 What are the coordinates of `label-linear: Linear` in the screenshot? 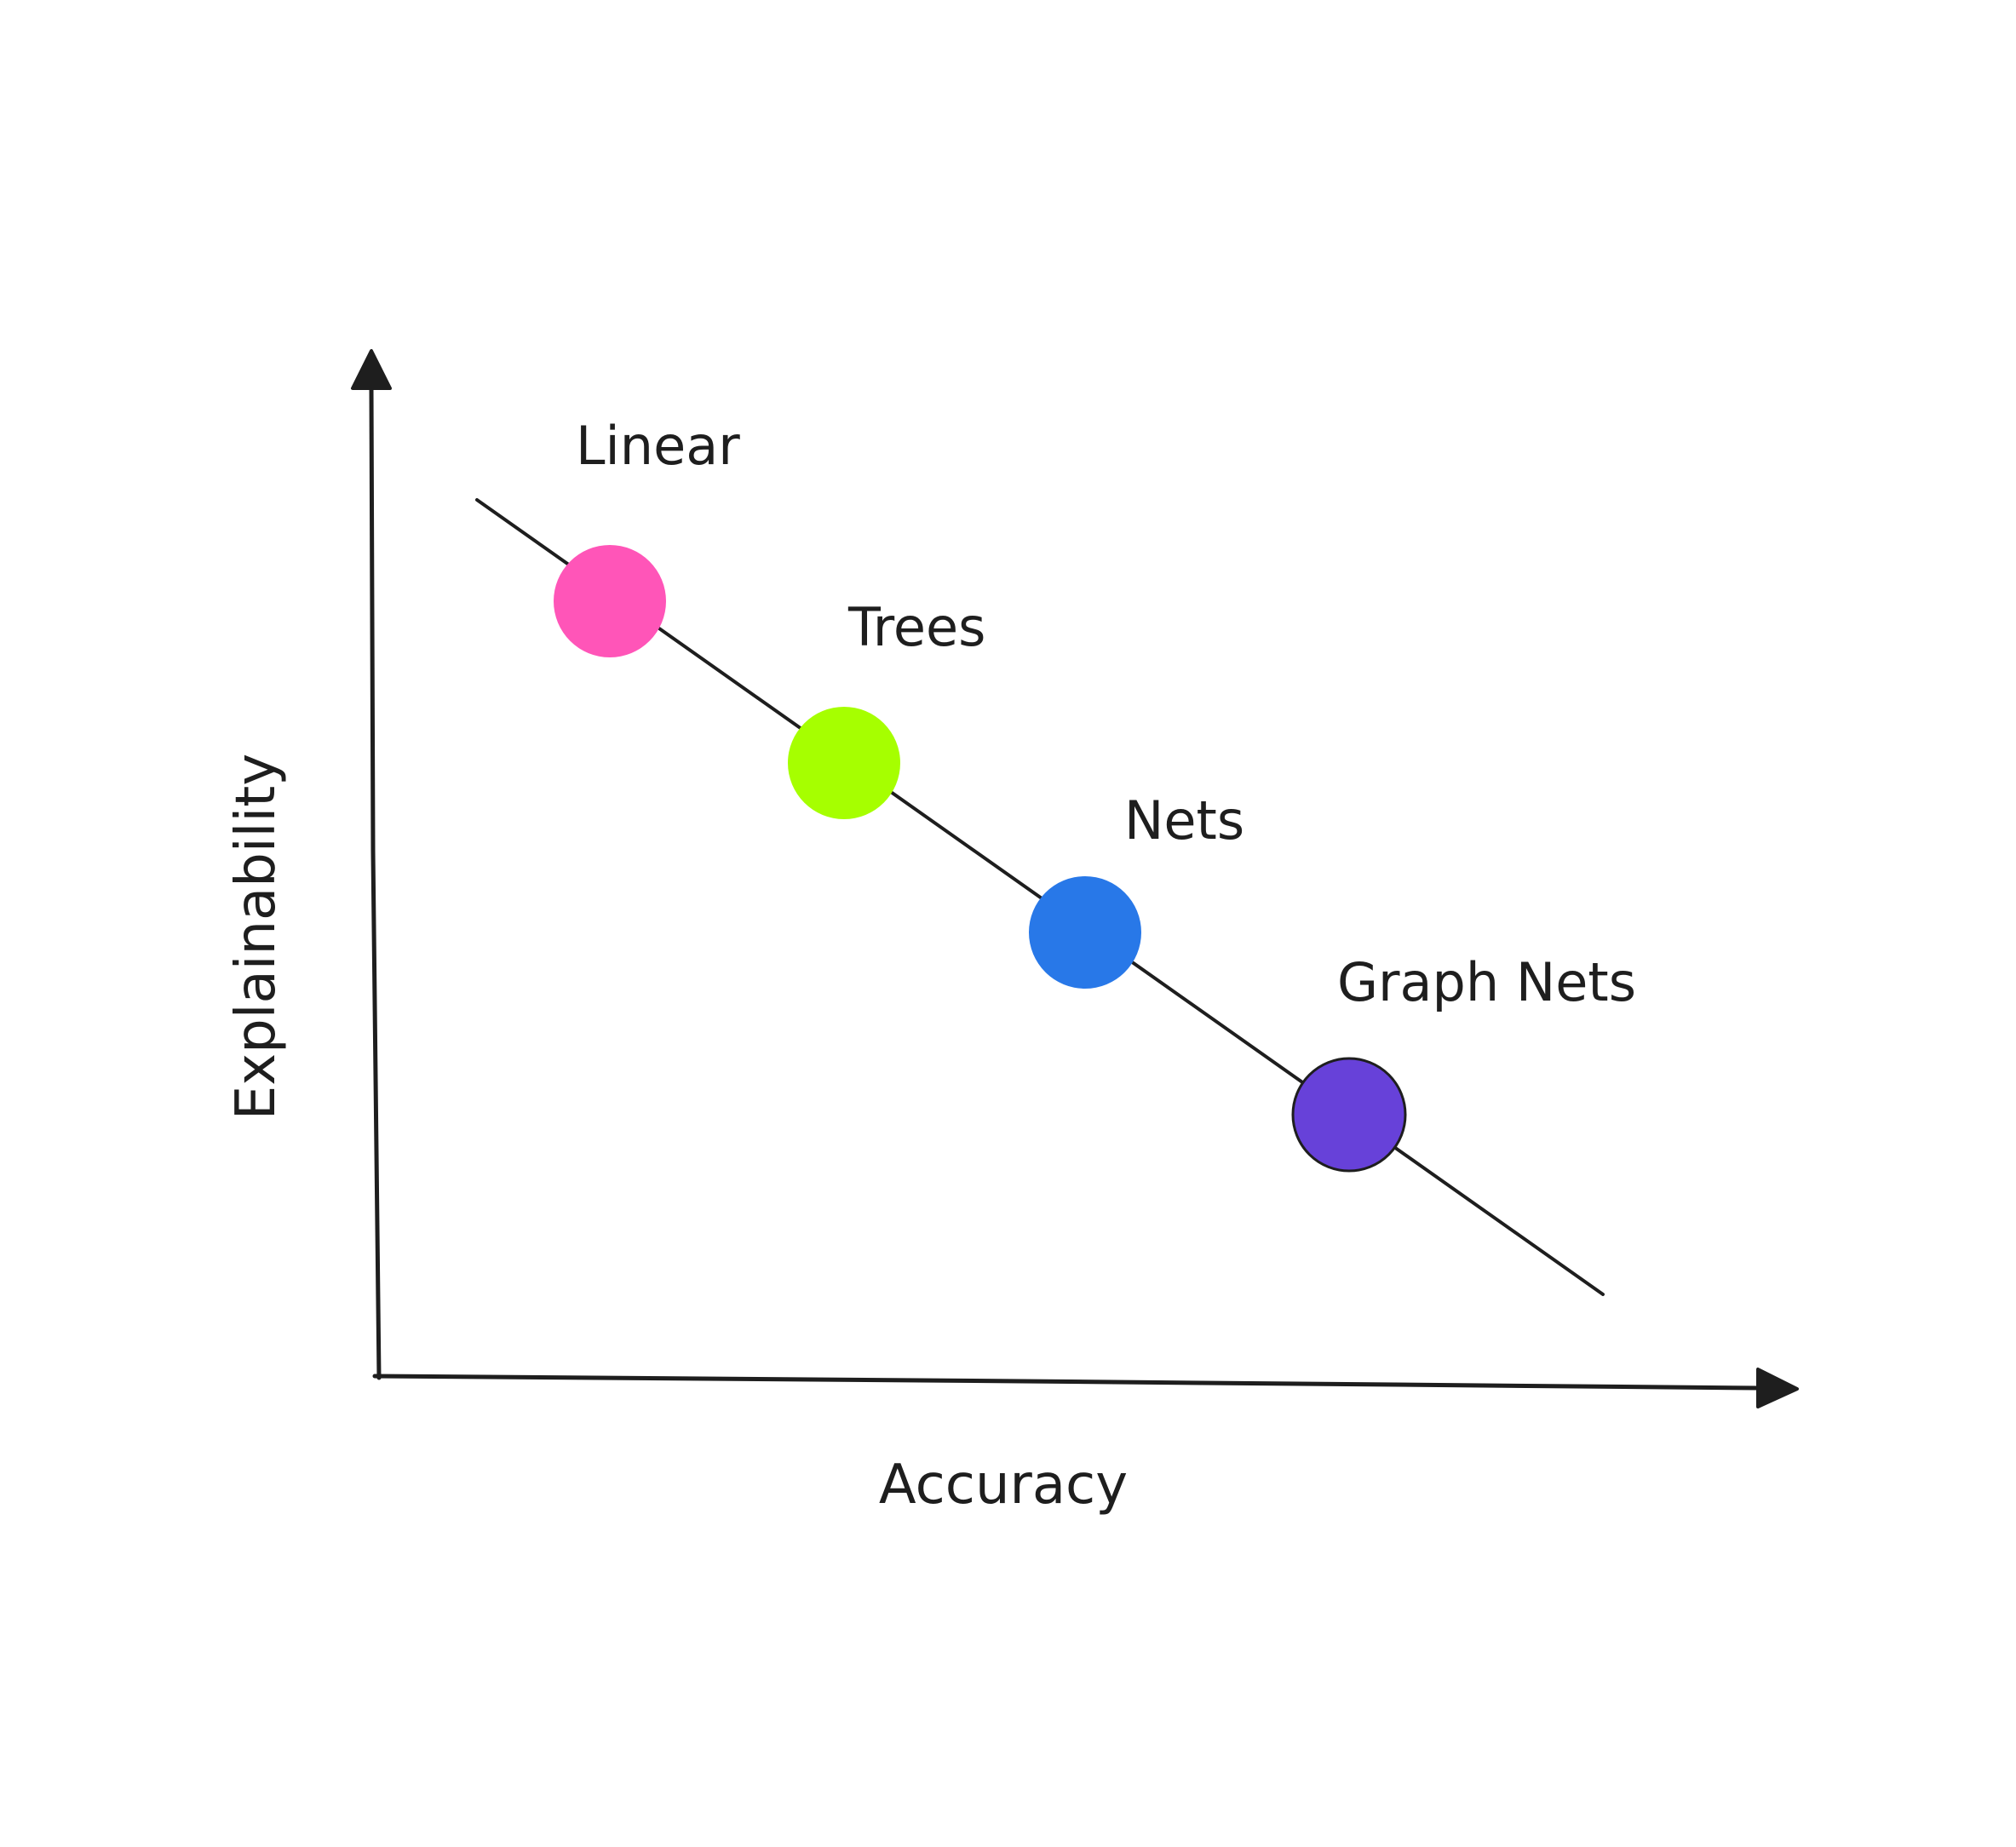 It's located at (658, 446).